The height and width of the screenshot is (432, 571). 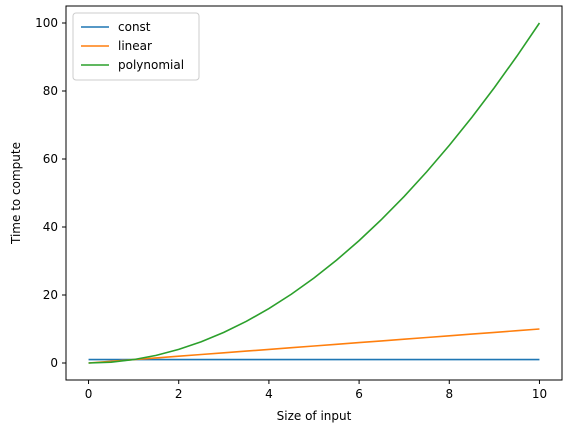 I want to click on y-axis-title: Time to compute, so click(x=16, y=193).